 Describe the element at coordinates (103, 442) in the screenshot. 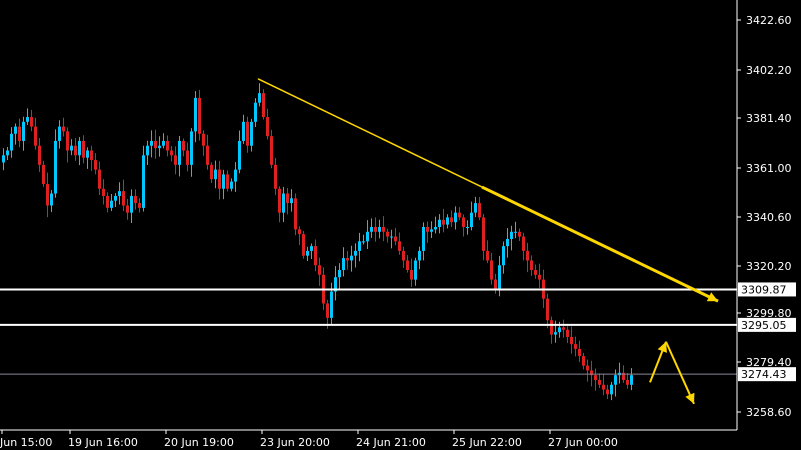

I see `time-tick-label: 19 Jun 16:00` at that location.